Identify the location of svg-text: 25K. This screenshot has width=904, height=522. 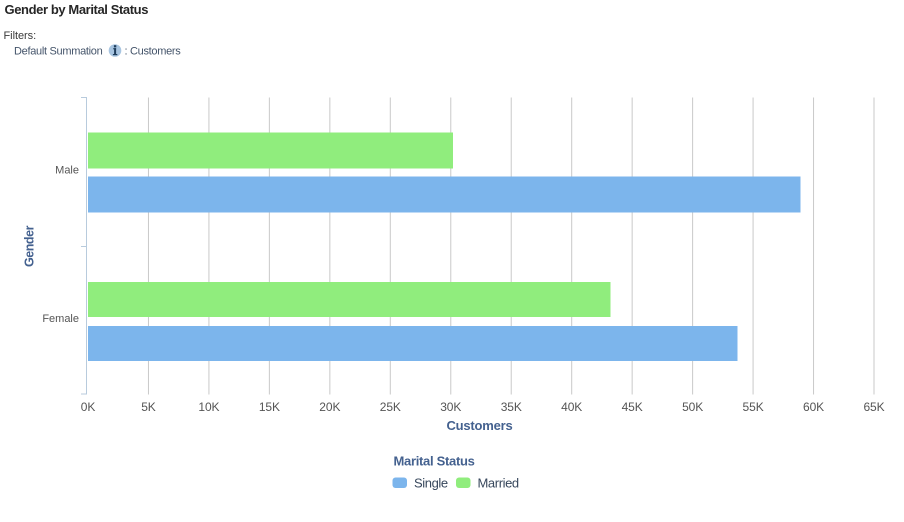
(390, 407).